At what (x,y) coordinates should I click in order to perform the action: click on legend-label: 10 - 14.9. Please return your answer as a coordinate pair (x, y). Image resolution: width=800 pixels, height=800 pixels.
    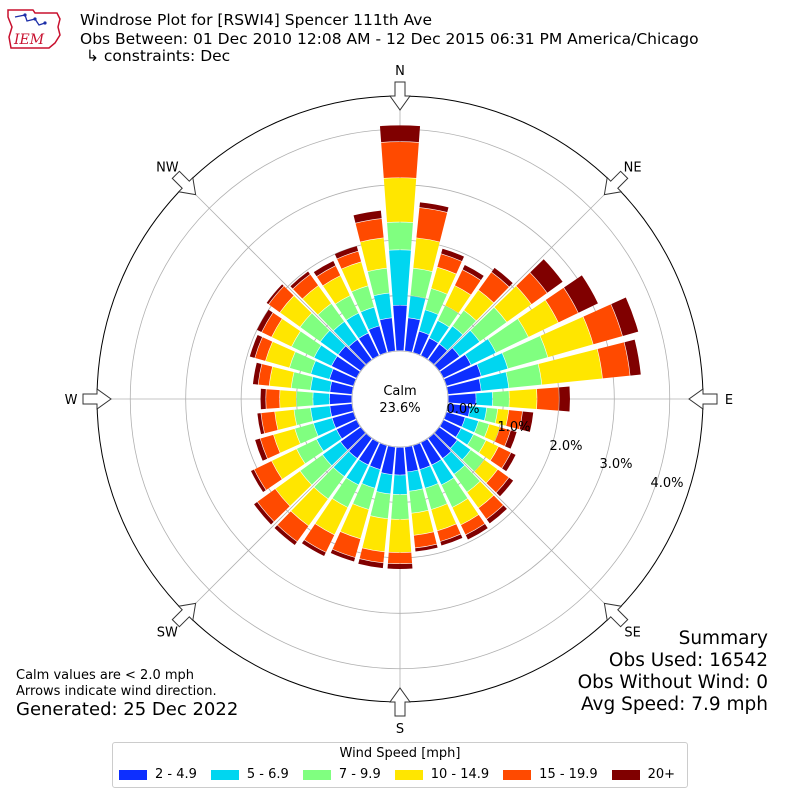
    Looking at the image, I should click on (460, 774).